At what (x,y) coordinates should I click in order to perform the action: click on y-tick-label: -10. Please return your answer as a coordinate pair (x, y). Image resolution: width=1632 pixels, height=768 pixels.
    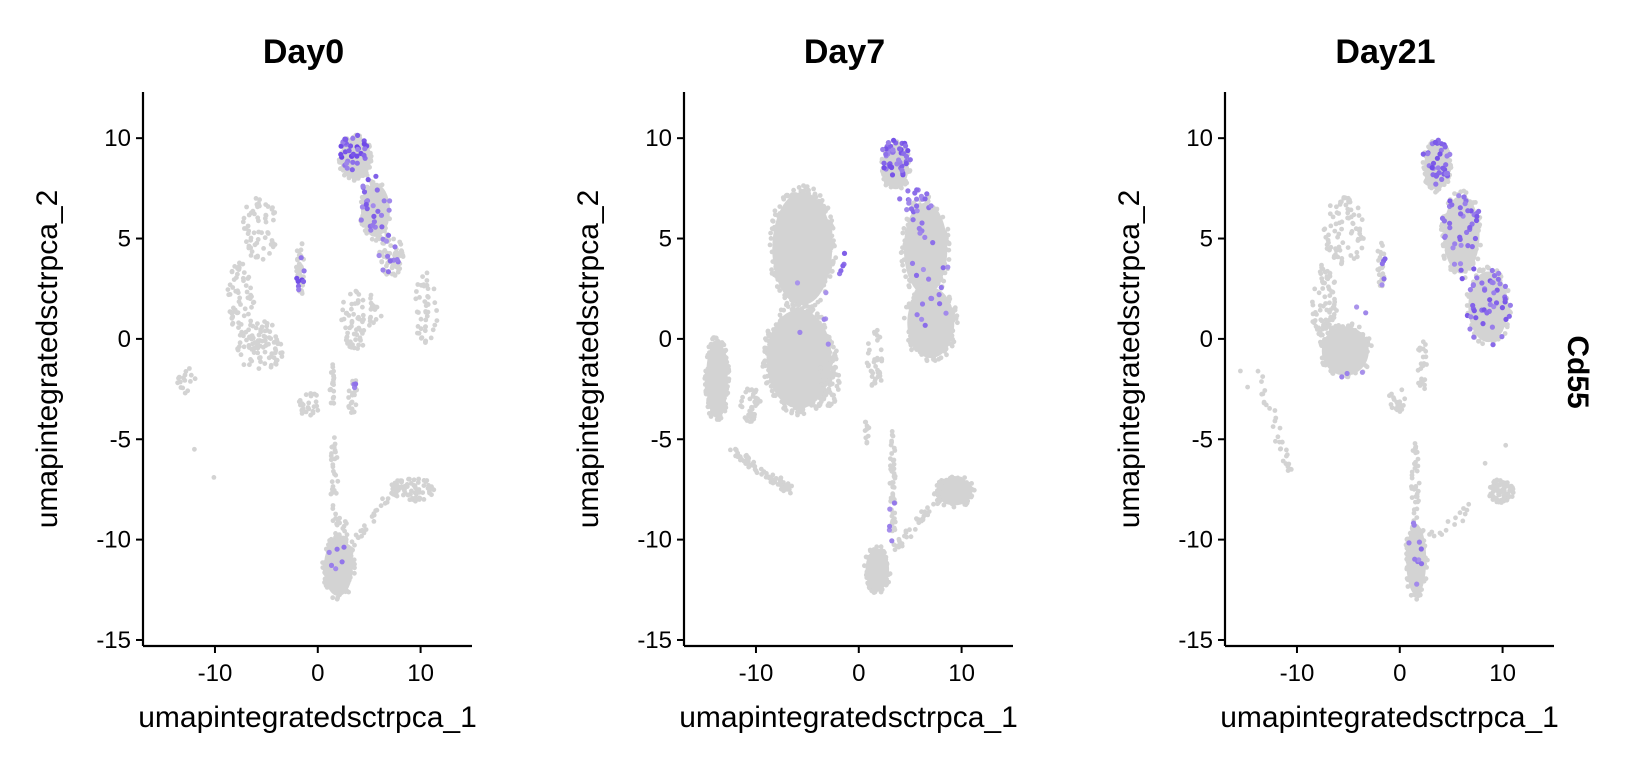
    Looking at the image, I should click on (113, 540).